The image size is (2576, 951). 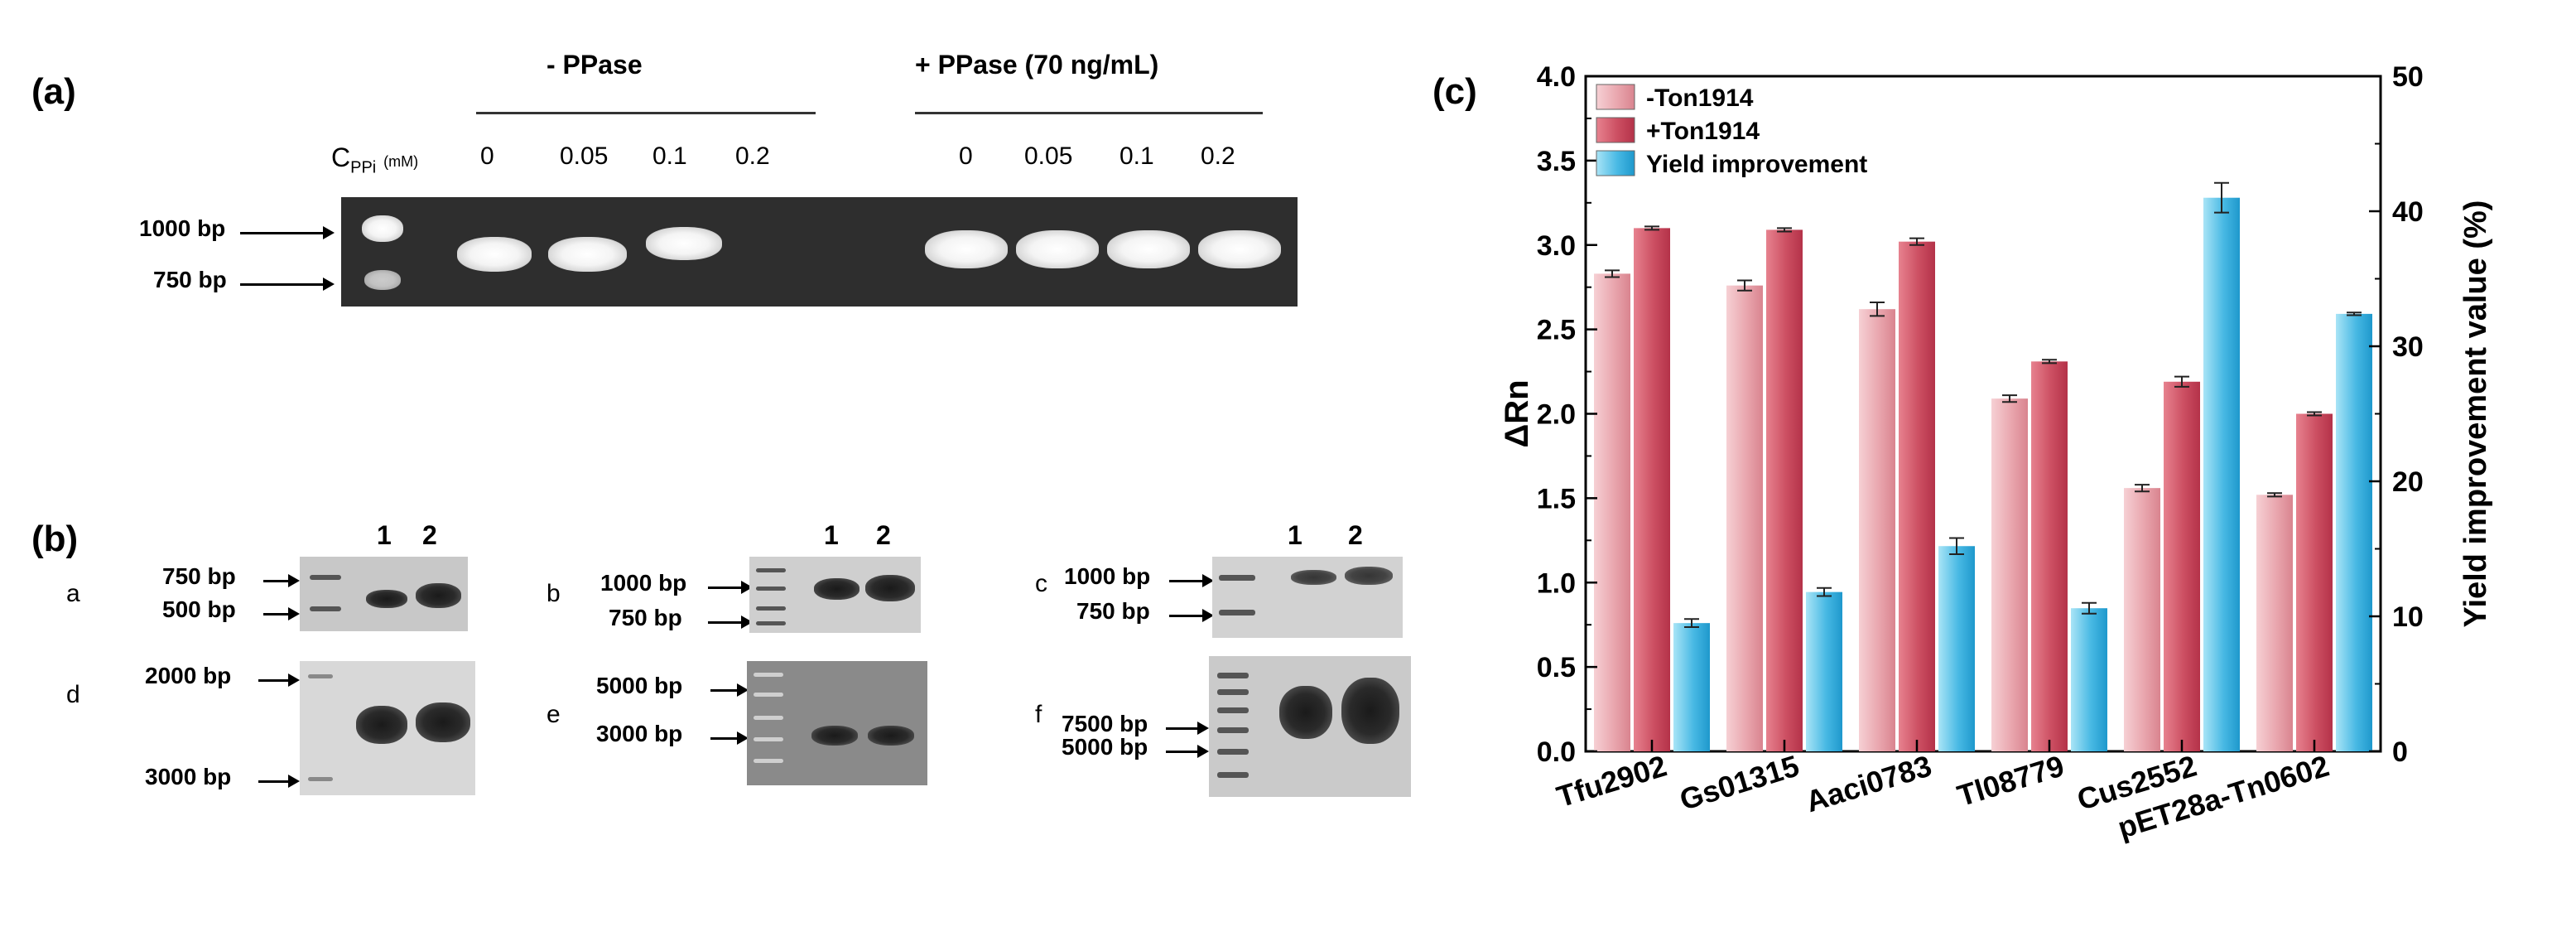 I want to click on marker-be-3000-arrow, so click(x=729, y=738).